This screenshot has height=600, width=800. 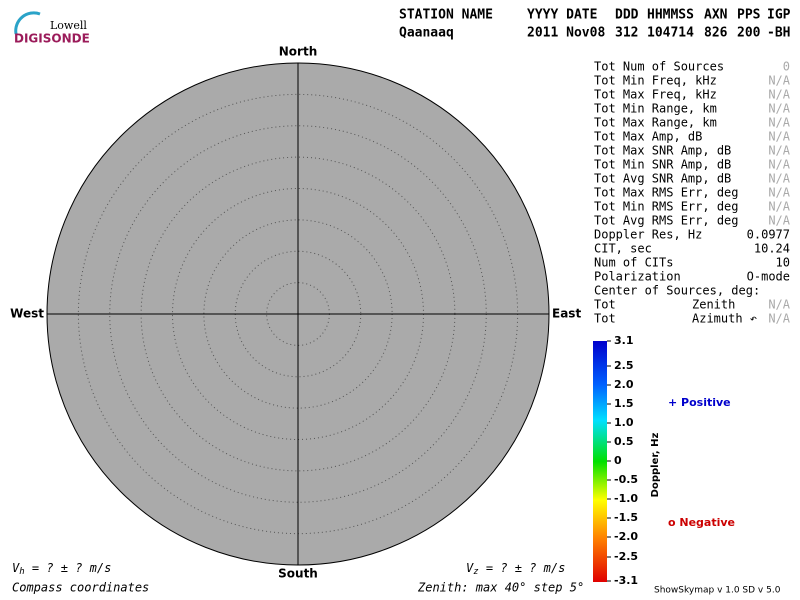 What do you see at coordinates (724, 319) in the screenshot?
I see `center-param: Azimuth ↶` at bounding box center [724, 319].